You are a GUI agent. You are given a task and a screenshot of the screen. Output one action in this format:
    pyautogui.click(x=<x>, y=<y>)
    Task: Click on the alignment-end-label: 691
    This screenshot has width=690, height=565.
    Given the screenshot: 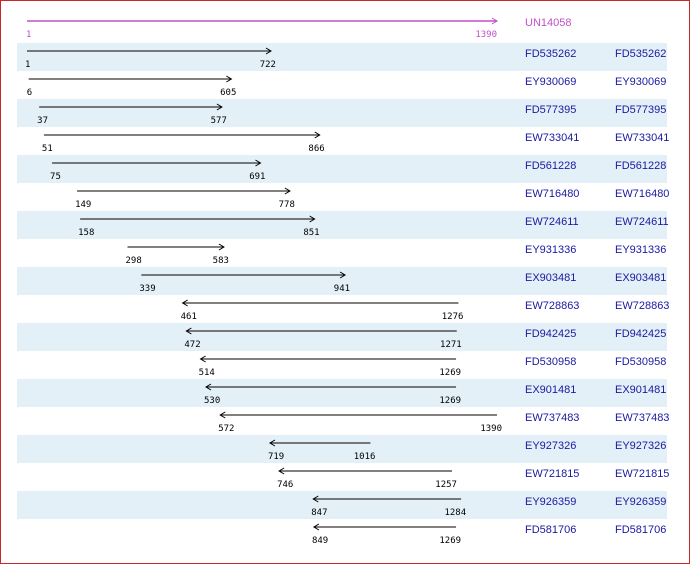 What is the action you would take?
    pyautogui.click(x=257, y=177)
    